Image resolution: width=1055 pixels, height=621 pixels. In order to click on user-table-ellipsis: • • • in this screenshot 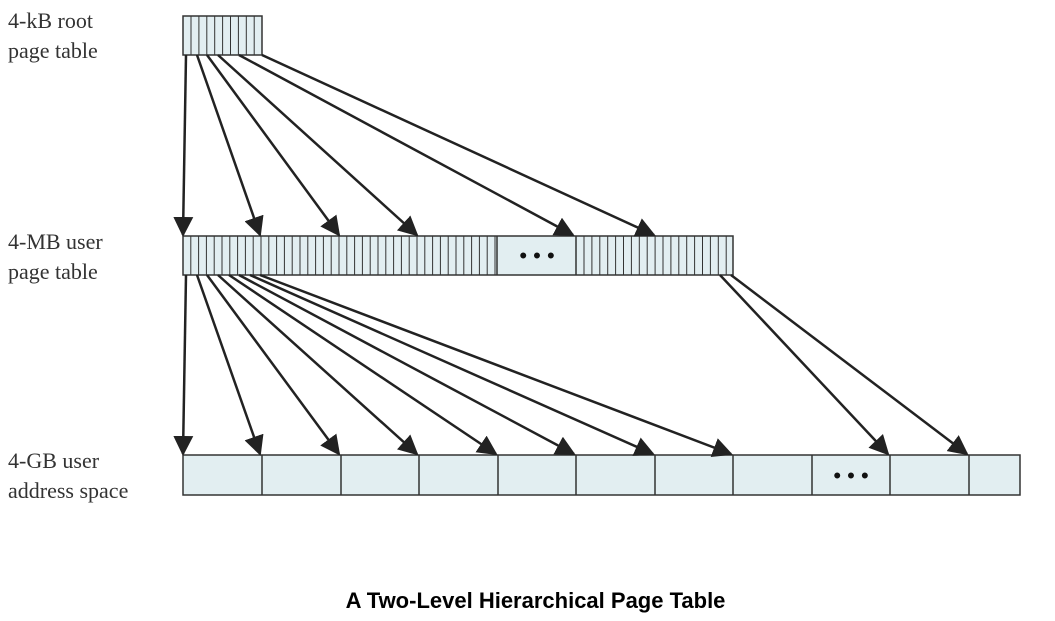, I will do `click(536, 255)`.